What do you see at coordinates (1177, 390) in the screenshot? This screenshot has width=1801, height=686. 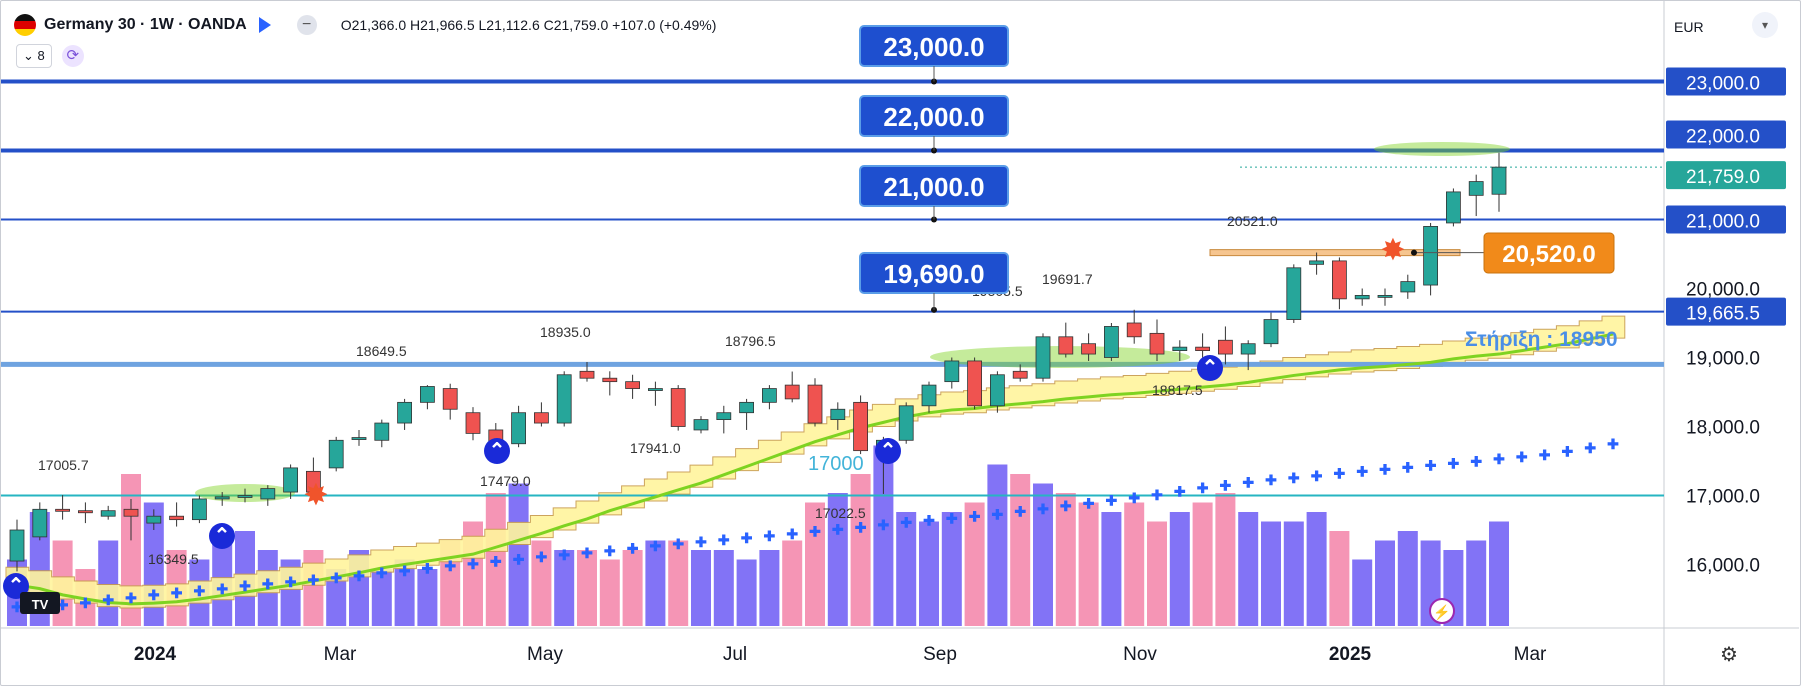 I see `price-annotation-label: 18817.5` at bounding box center [1177, 390].